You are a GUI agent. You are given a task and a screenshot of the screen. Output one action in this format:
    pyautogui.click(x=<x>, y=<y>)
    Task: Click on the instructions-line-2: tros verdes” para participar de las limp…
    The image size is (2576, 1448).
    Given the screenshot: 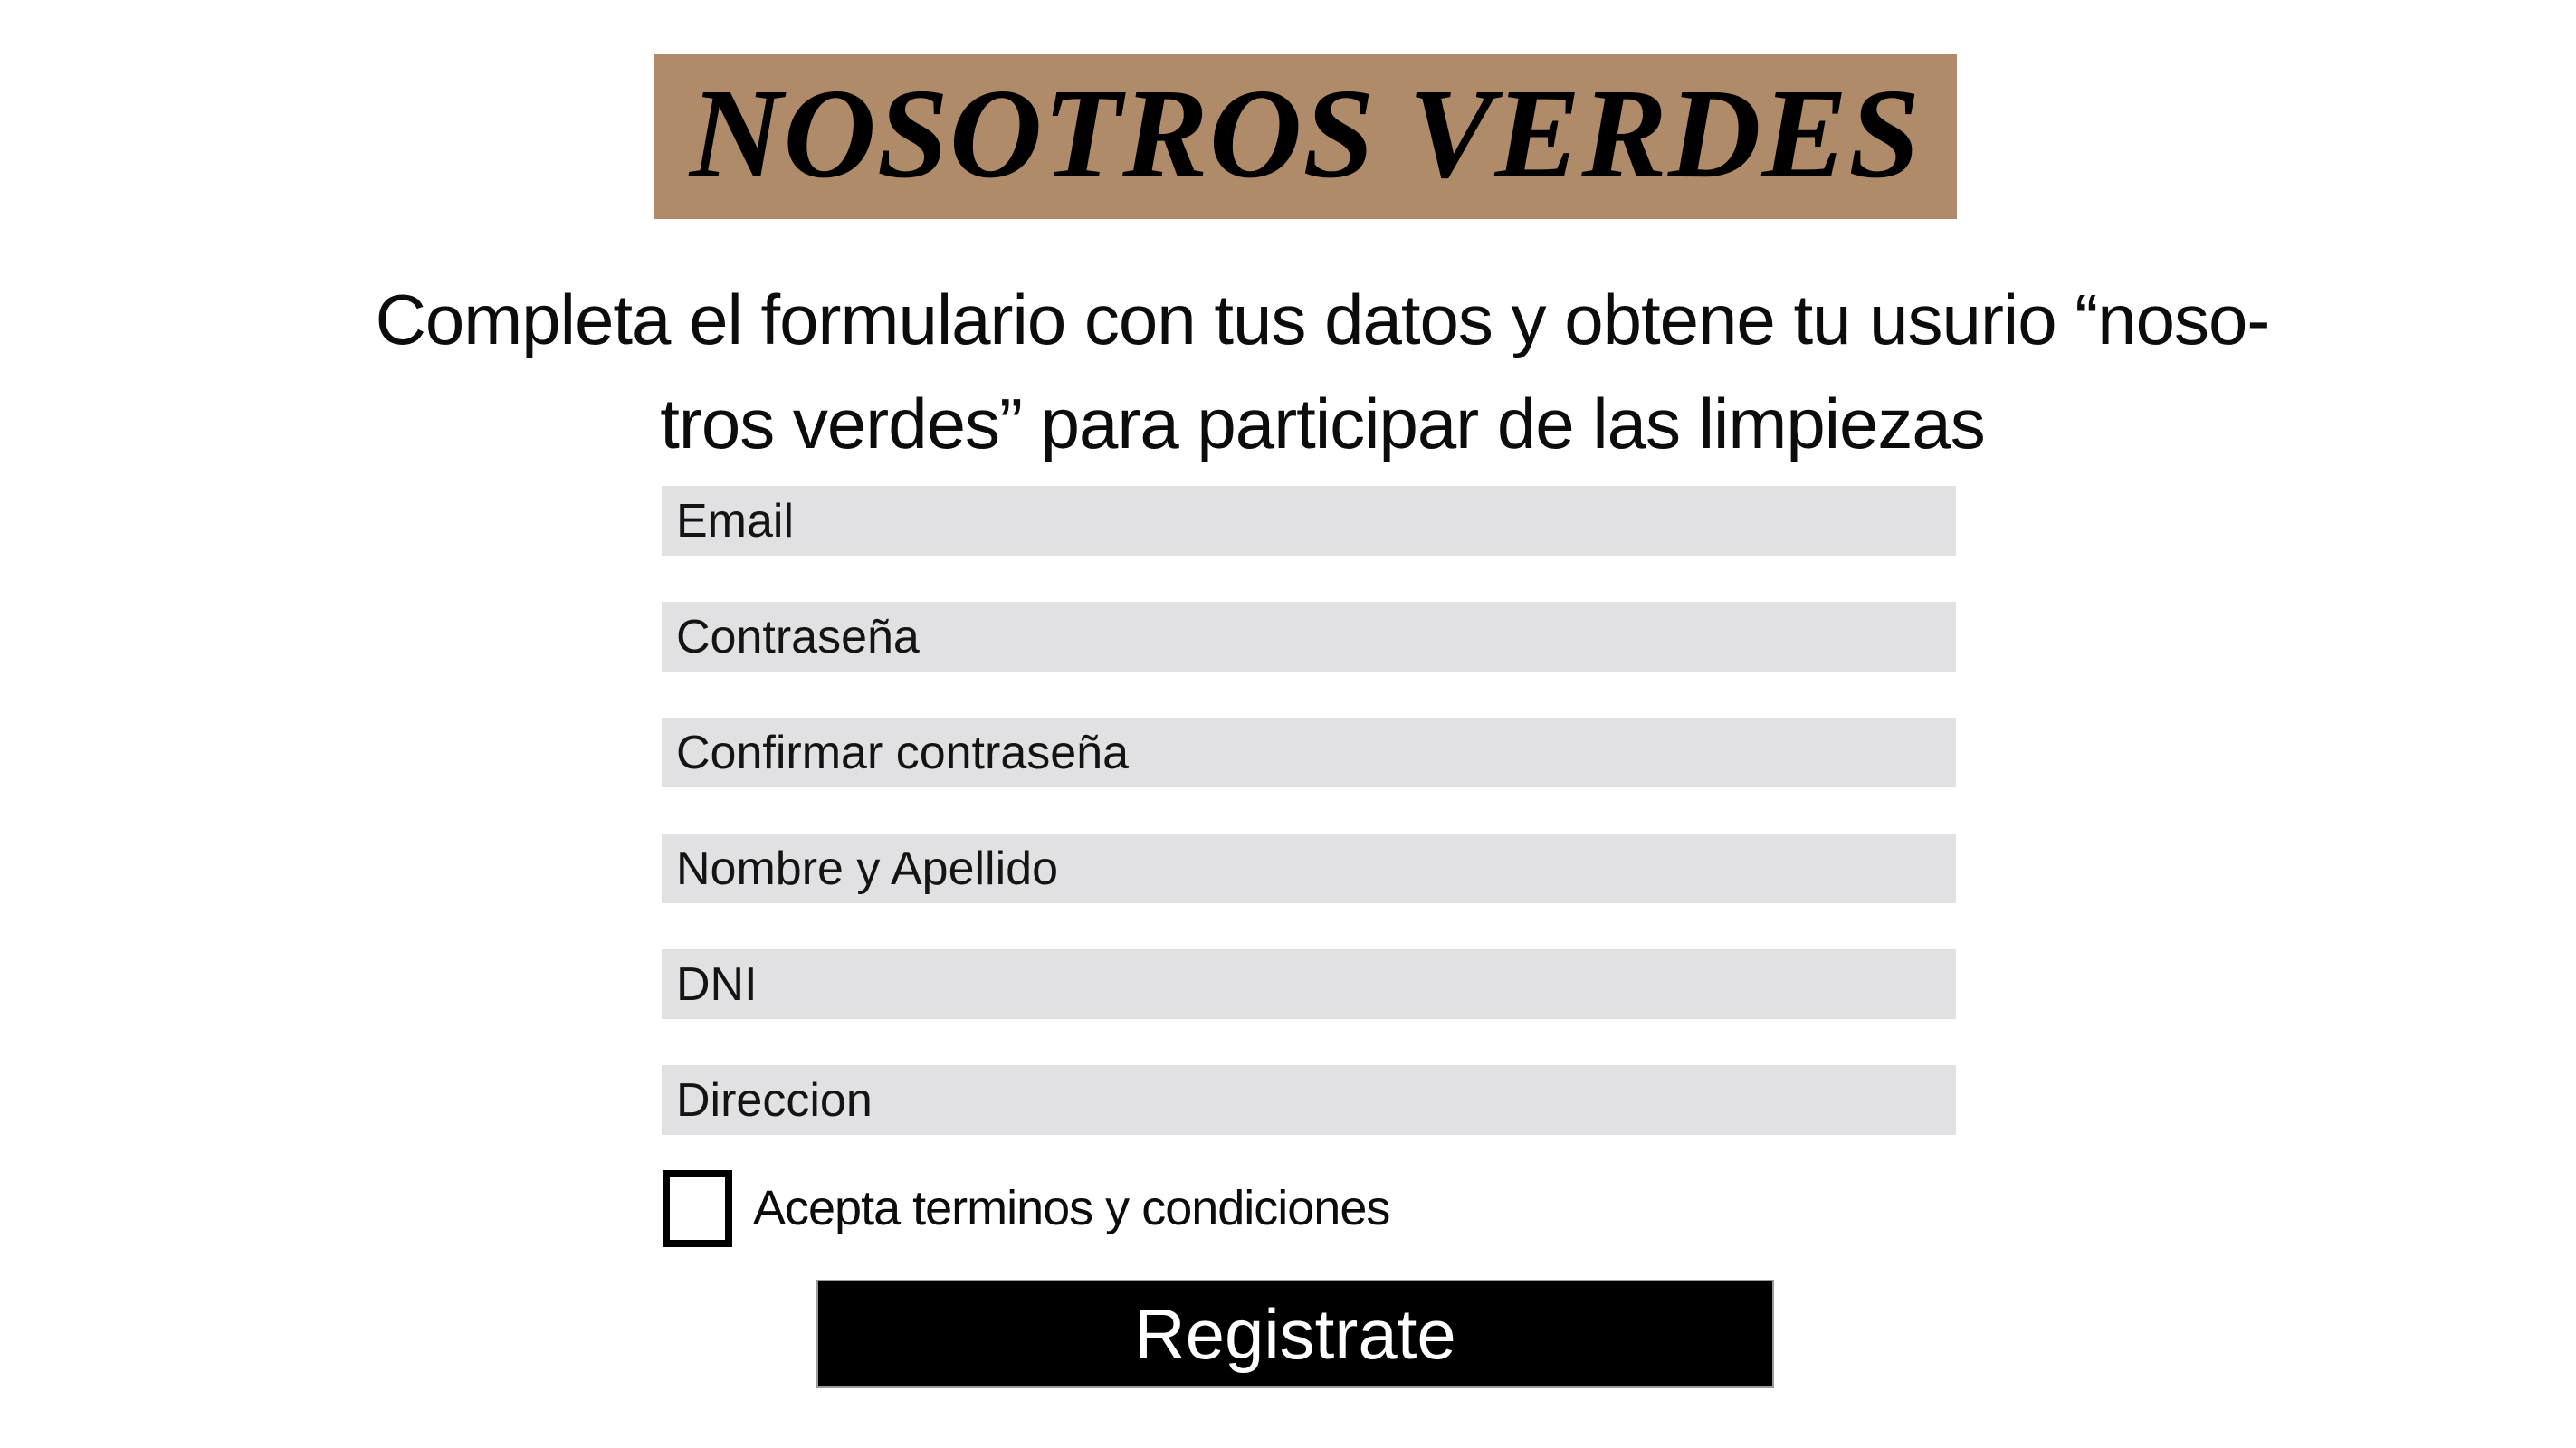 What is the action you would take?
    pyautogui.click(x=1323, y=424)
    